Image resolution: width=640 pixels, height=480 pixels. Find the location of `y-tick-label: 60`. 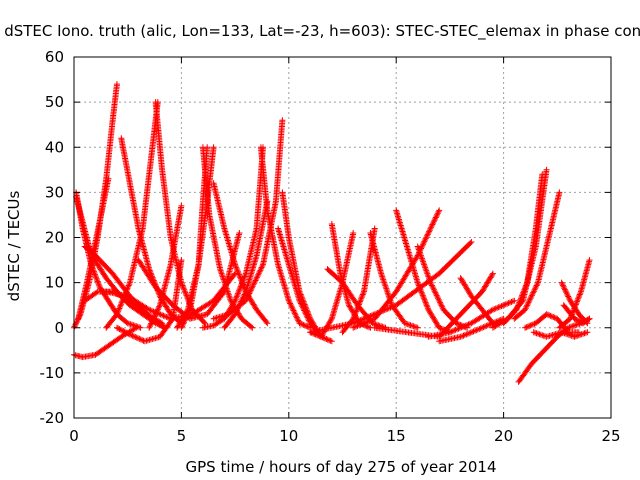

y-tick-label: 60 is located at coordinates (54, 57).